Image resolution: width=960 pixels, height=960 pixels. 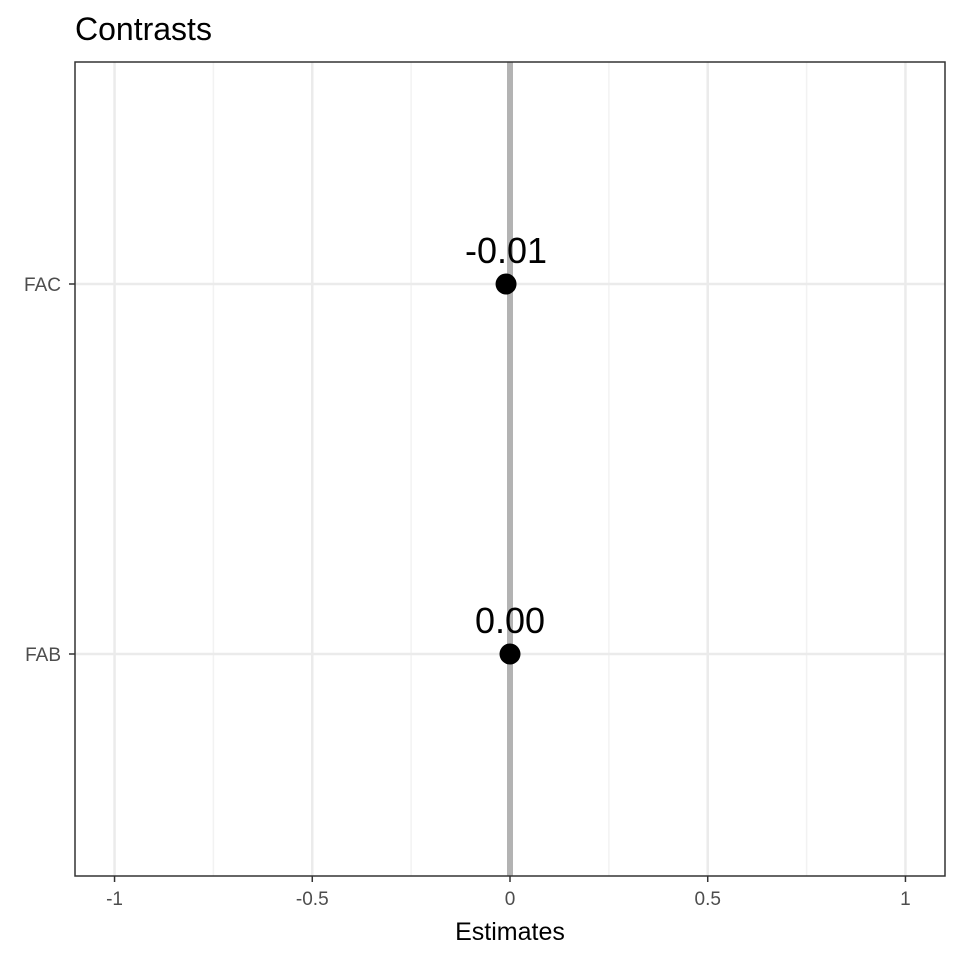 I want to click on y-axis: FAB FAC, so click(x=49, y=470).